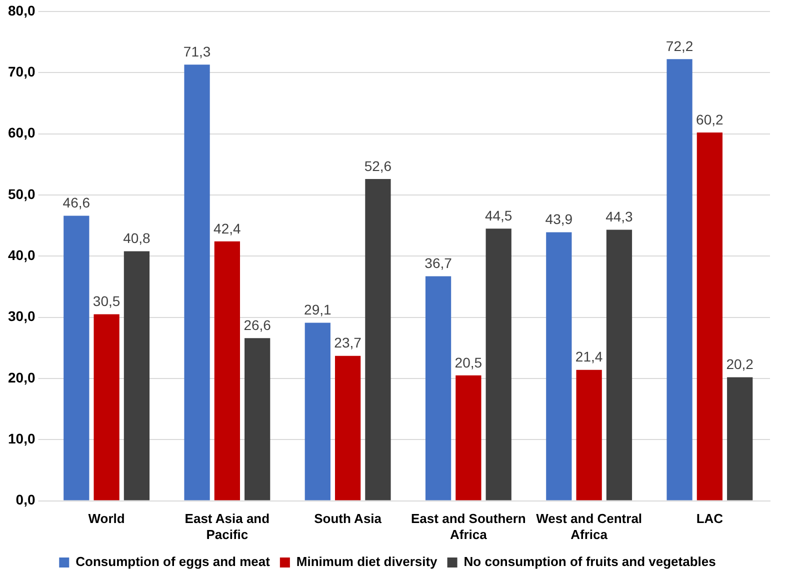 The image size is (790, 579). I want to click on data-label: 52,6, so click(378, 166).